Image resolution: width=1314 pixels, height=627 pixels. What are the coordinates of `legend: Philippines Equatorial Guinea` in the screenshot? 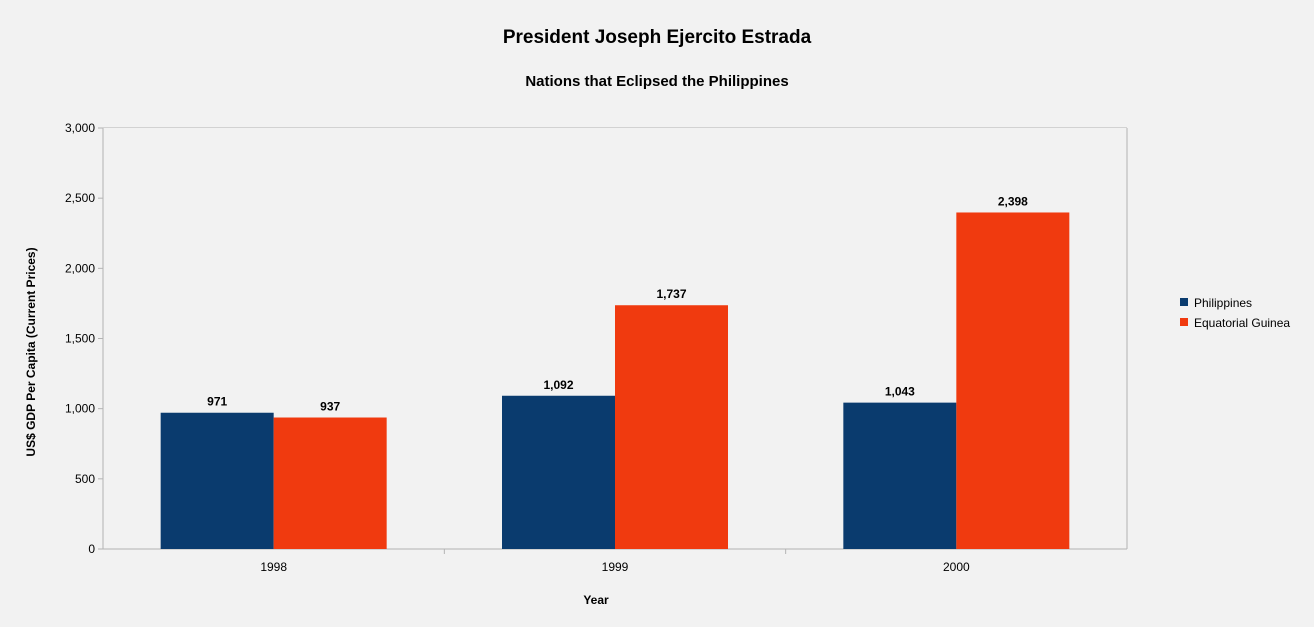 It's located at (1235, 313).